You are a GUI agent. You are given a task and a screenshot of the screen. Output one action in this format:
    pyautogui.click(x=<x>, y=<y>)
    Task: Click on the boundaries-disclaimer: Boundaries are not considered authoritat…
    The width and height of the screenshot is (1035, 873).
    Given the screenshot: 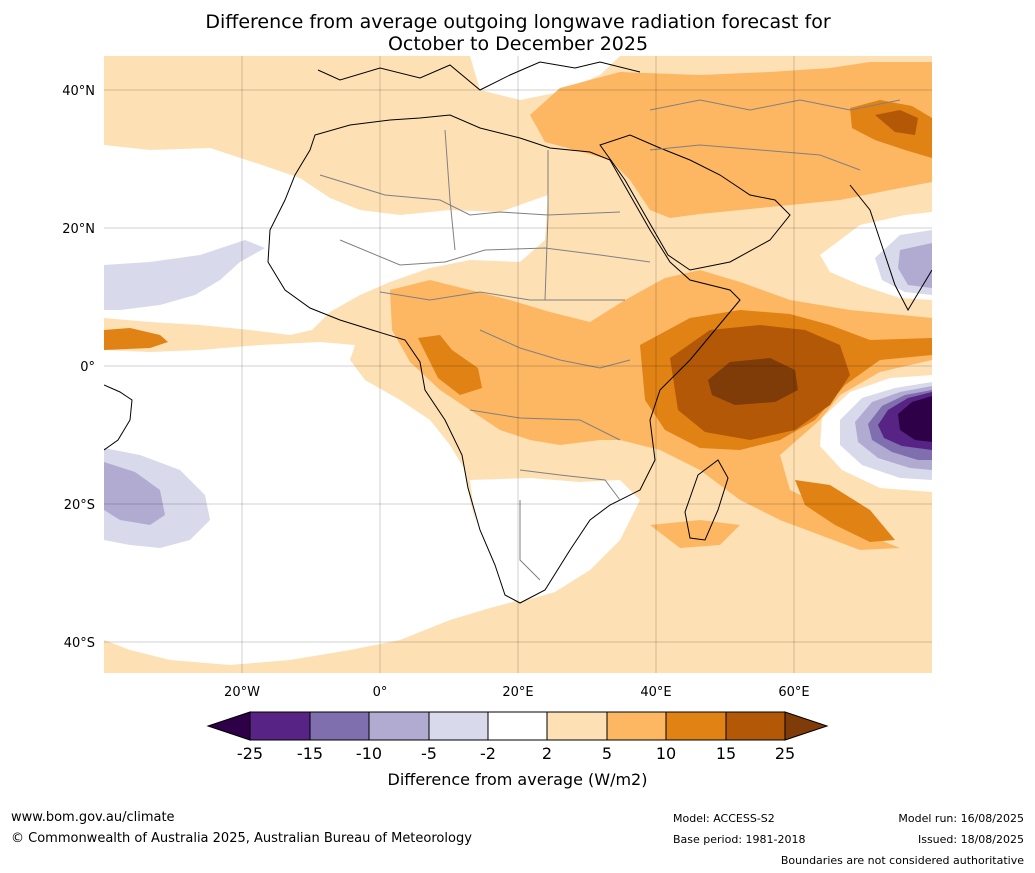 What is the action you would take?
    pyautogui.click(x=902, y=860)
    